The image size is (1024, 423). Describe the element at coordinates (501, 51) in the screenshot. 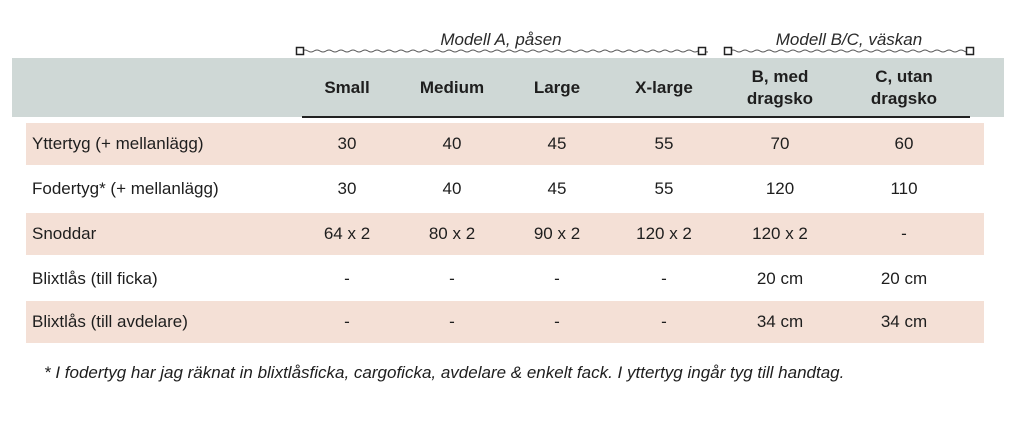

I see `group-bracket-model-a` at that location.